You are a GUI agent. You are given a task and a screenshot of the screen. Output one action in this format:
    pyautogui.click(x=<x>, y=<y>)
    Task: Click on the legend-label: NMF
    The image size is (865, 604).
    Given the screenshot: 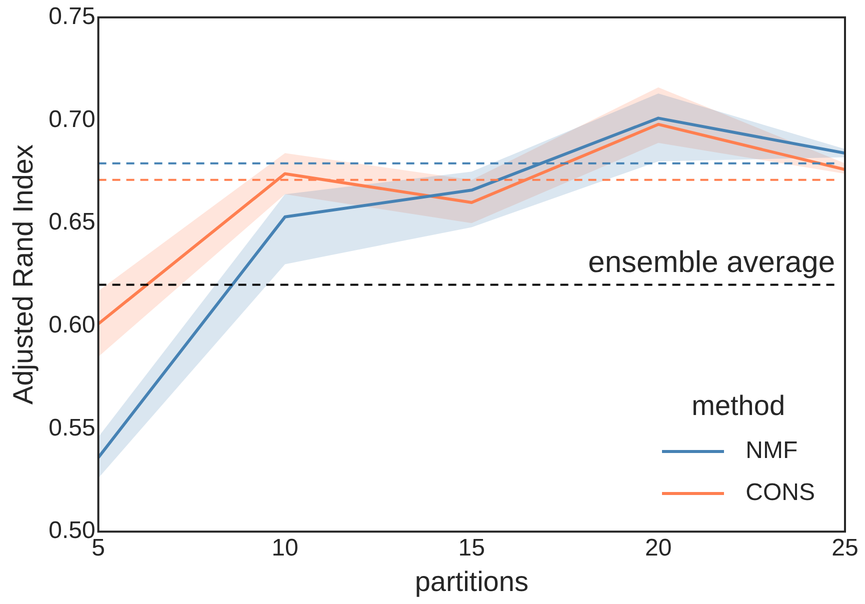 What is the action you would take?
    pyautogui.click(x=772, y=451)
    